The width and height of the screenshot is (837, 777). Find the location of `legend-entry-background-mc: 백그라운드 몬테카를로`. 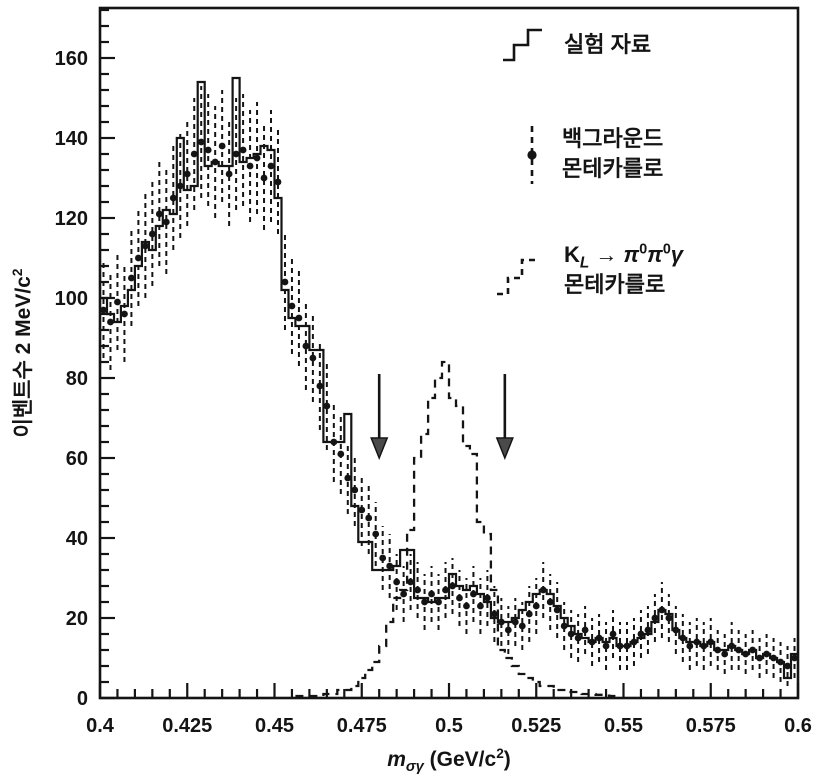

legend-entry-background-mc: 백그라운드 몬테카를로 is located at coordinates (593, 155).